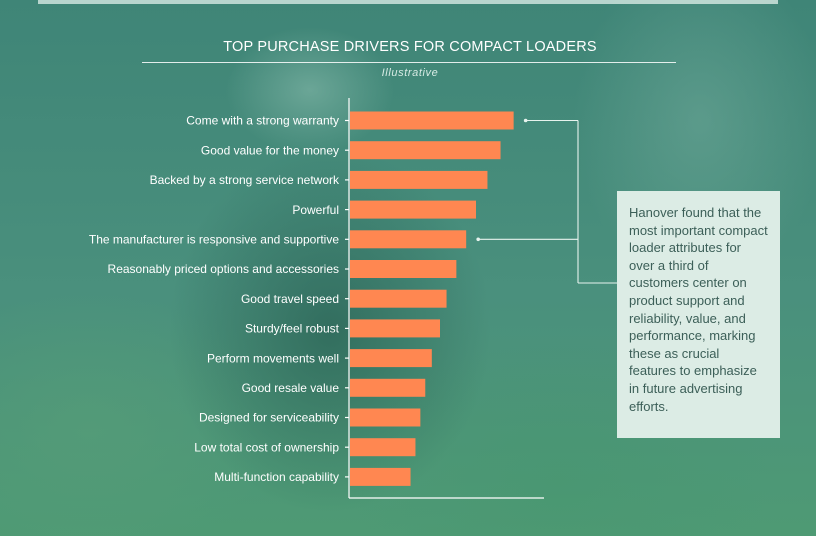 The image size is (816, 536). I want to click on category-label: Perform movements well, so click(273, 358).